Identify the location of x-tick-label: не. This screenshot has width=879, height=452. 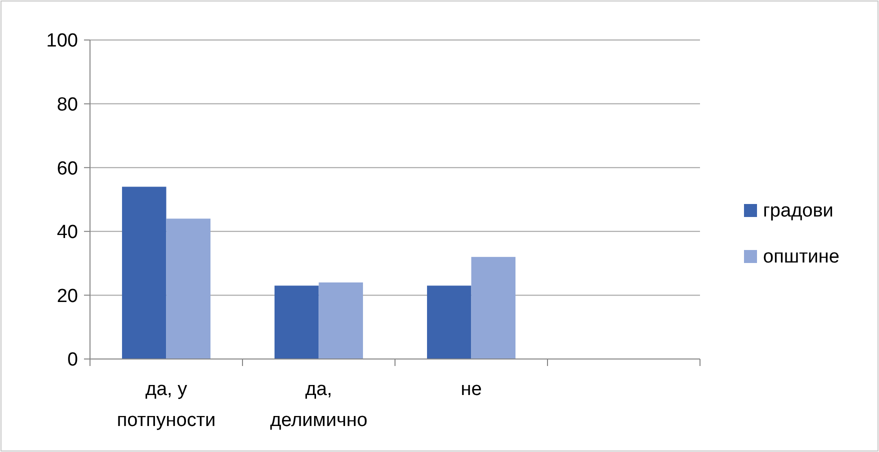
(471, 389).